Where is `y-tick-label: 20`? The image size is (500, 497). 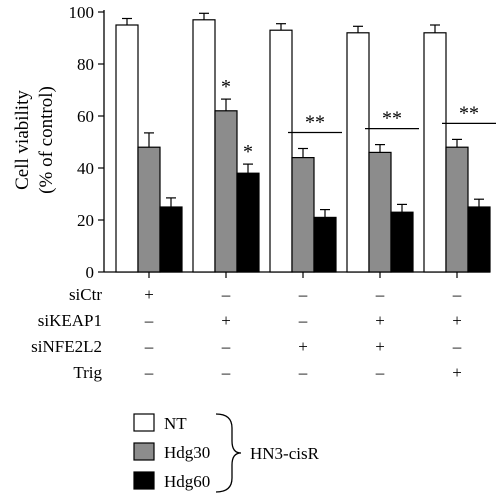 y-tick-label: 20 is located at coordinates (85, 220).